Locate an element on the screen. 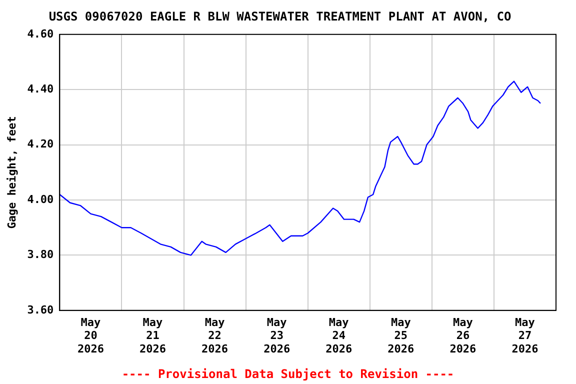 The width and height of the screenshot is (576, 384). x-tick-label: May 26 2026 is located at coordinates (463, 336).